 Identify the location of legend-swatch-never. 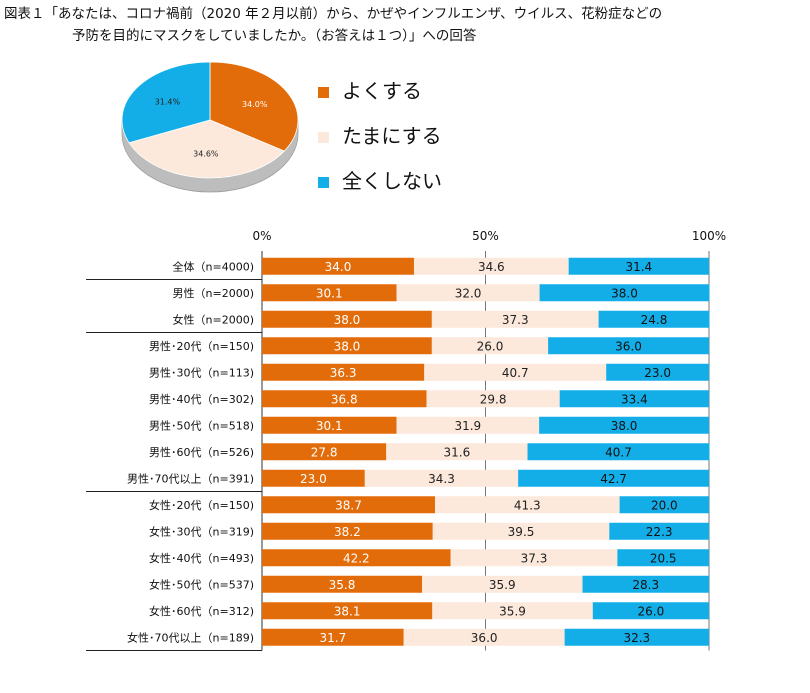
(323, 182).